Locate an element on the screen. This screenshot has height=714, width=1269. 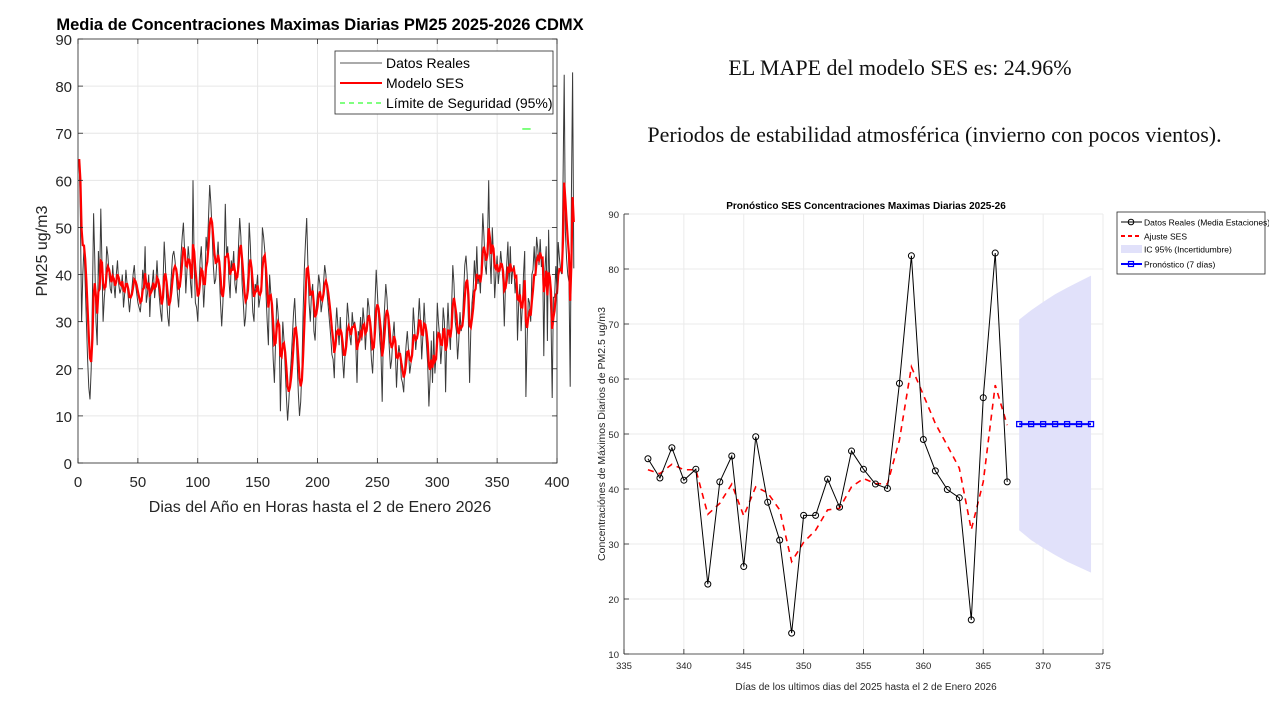
right-x-tick-label: 365 is located at coordinates (983, 666).